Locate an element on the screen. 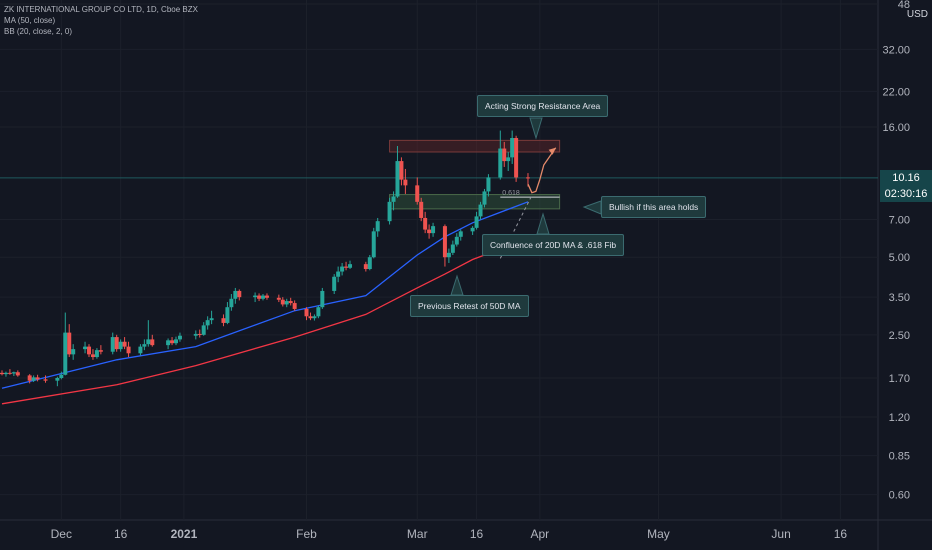  price-tick-label: 16.00 is located at coordinates (896, 128).